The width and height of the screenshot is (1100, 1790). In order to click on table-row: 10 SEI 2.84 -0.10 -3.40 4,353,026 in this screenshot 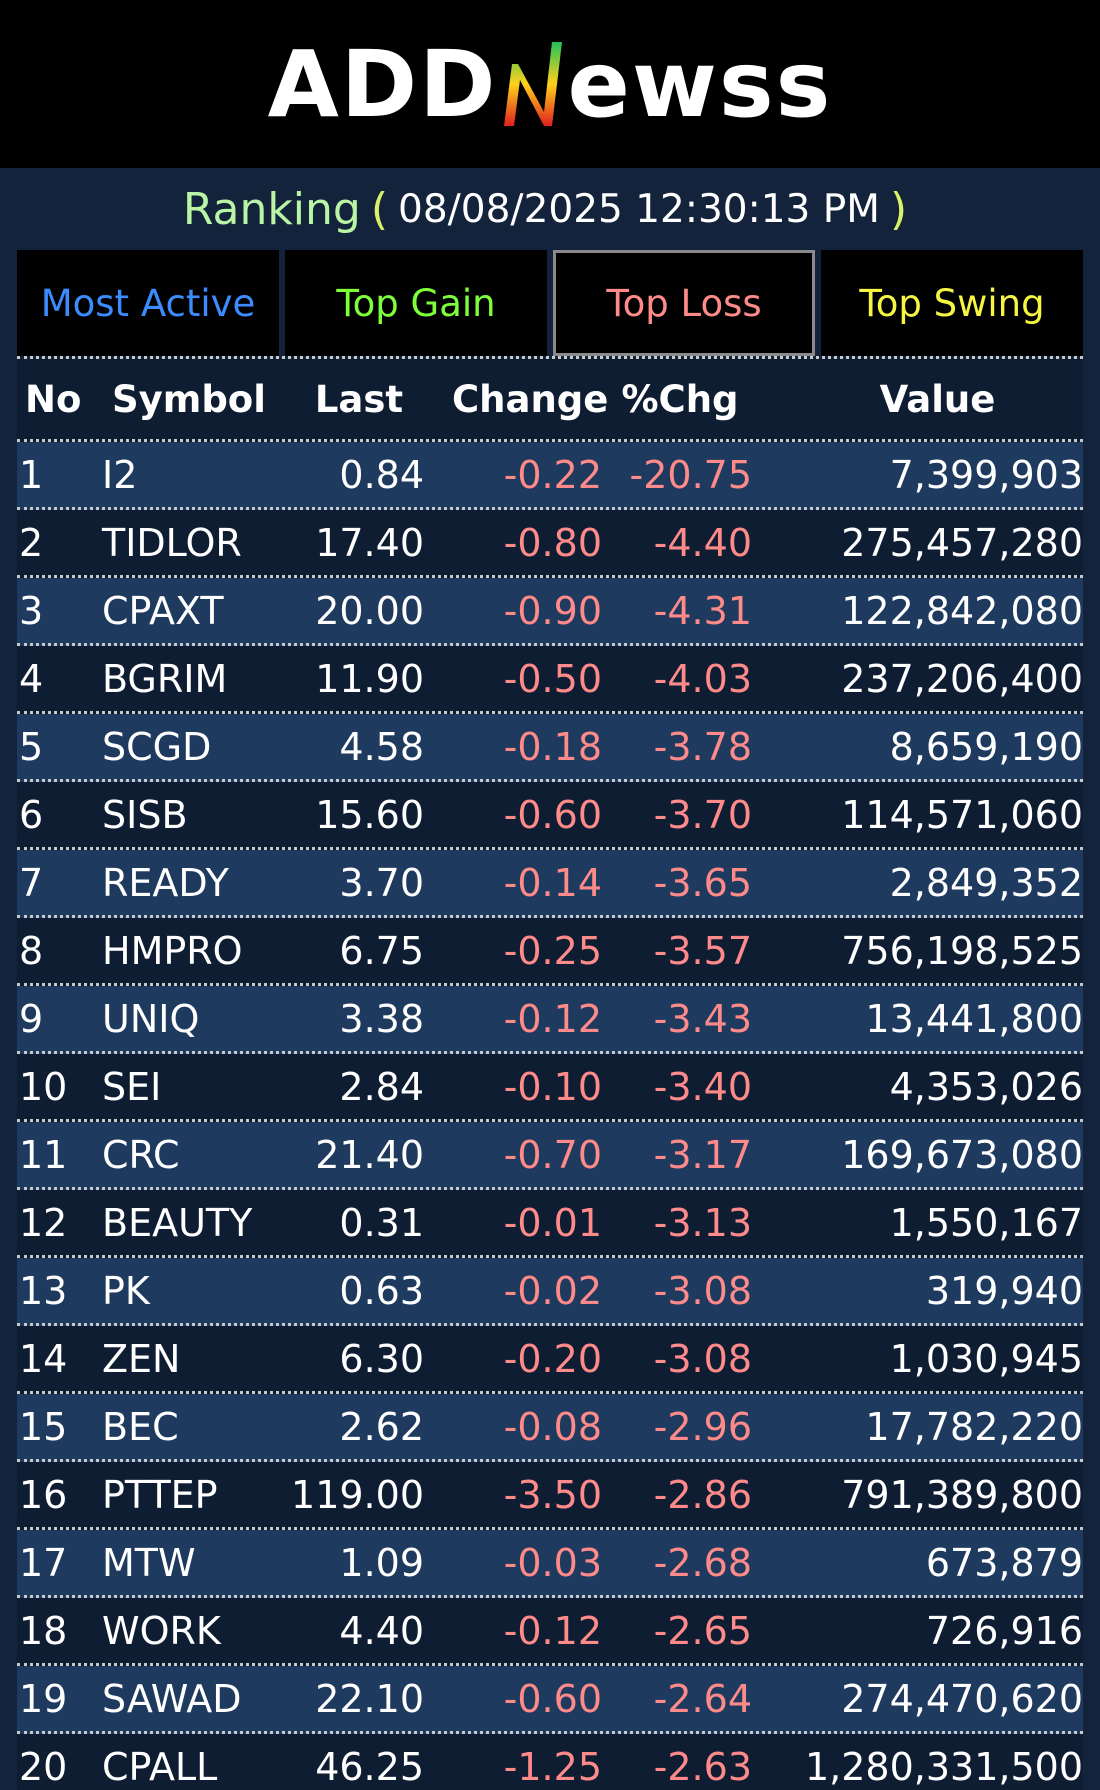, I will do `click(550, 1088)`.